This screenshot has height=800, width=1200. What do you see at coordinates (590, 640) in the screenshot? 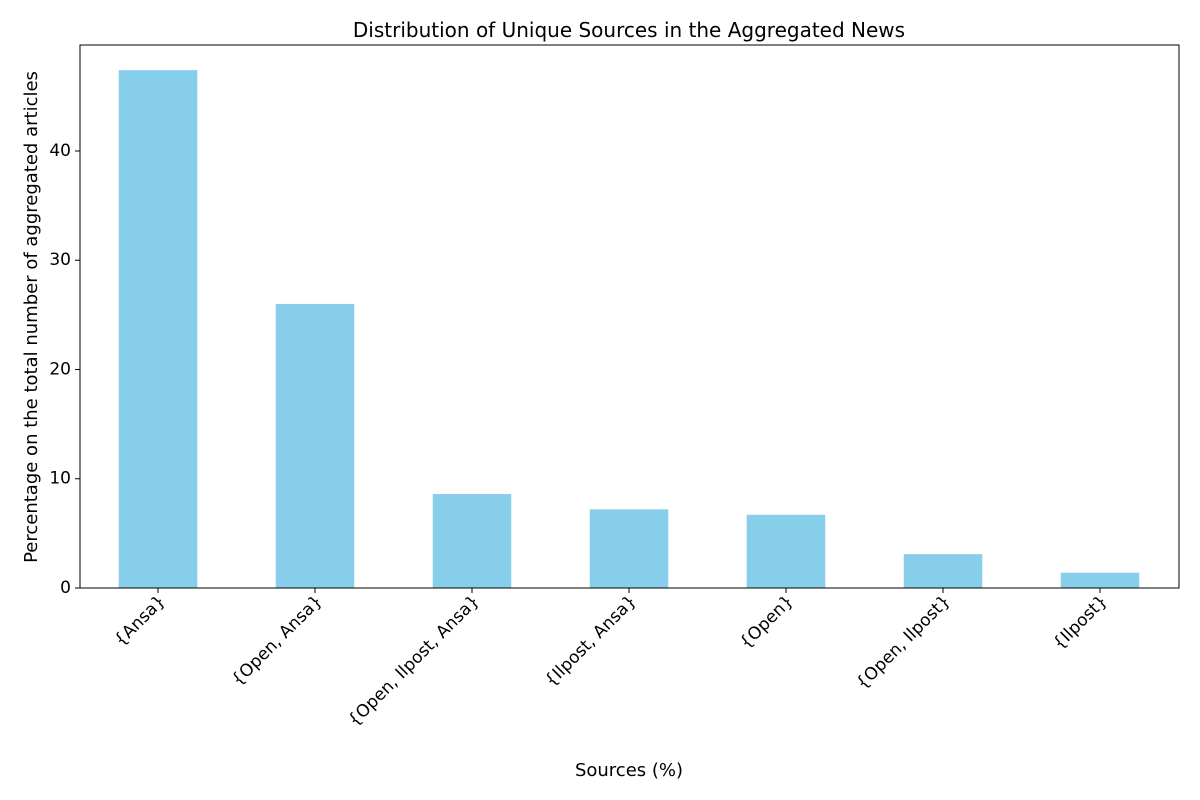
I see `x-tick-label: {Ilpost, Ansa}` at bounding box center [590, 640].